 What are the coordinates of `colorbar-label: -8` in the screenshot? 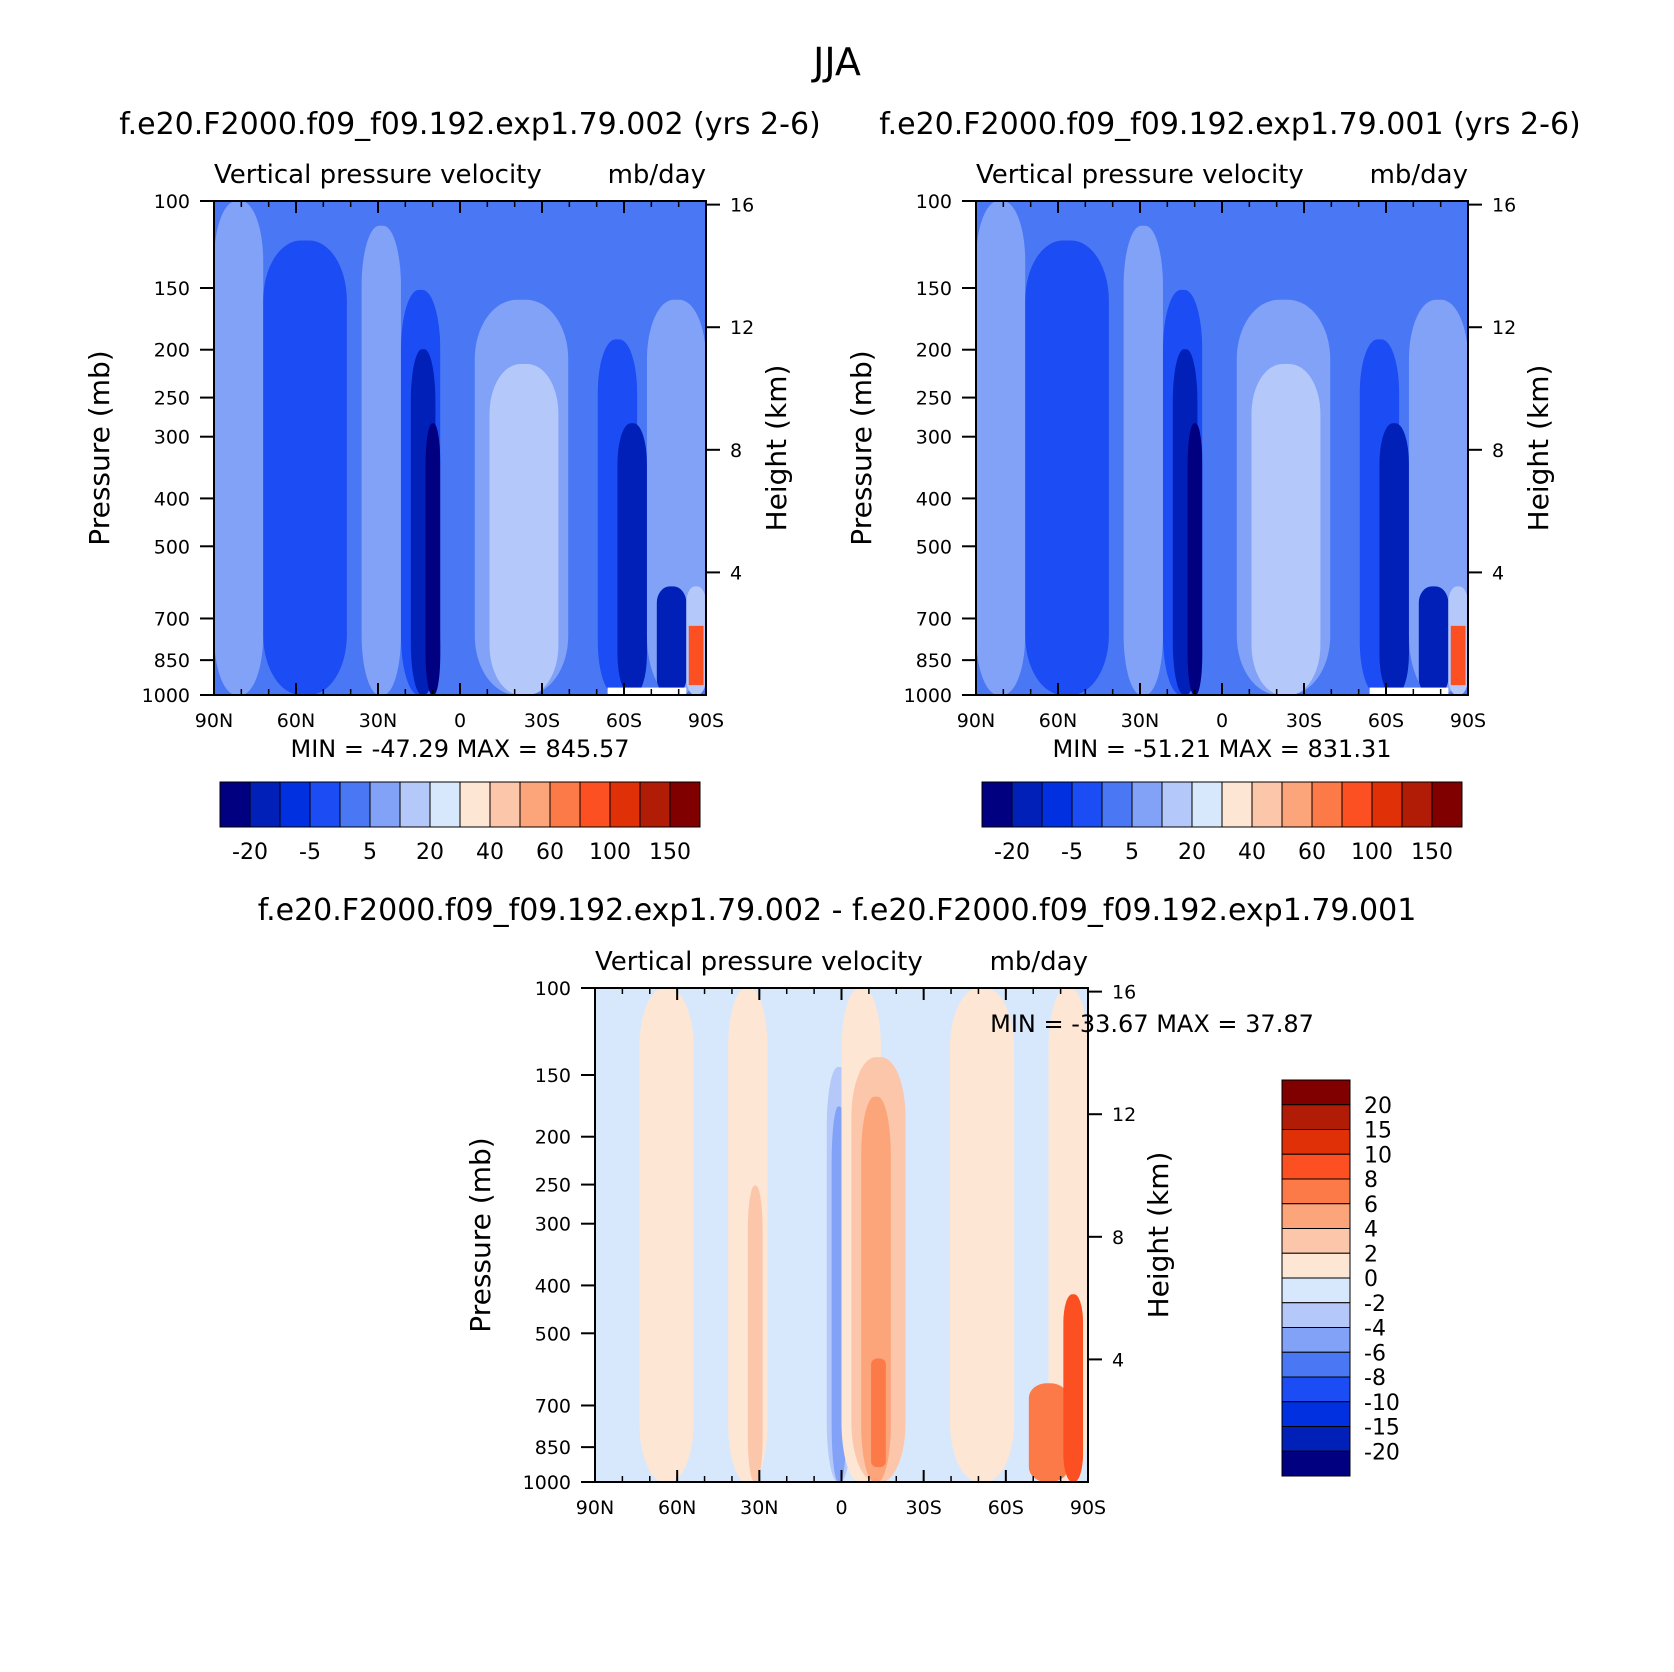 It's located at (1375, 1378).